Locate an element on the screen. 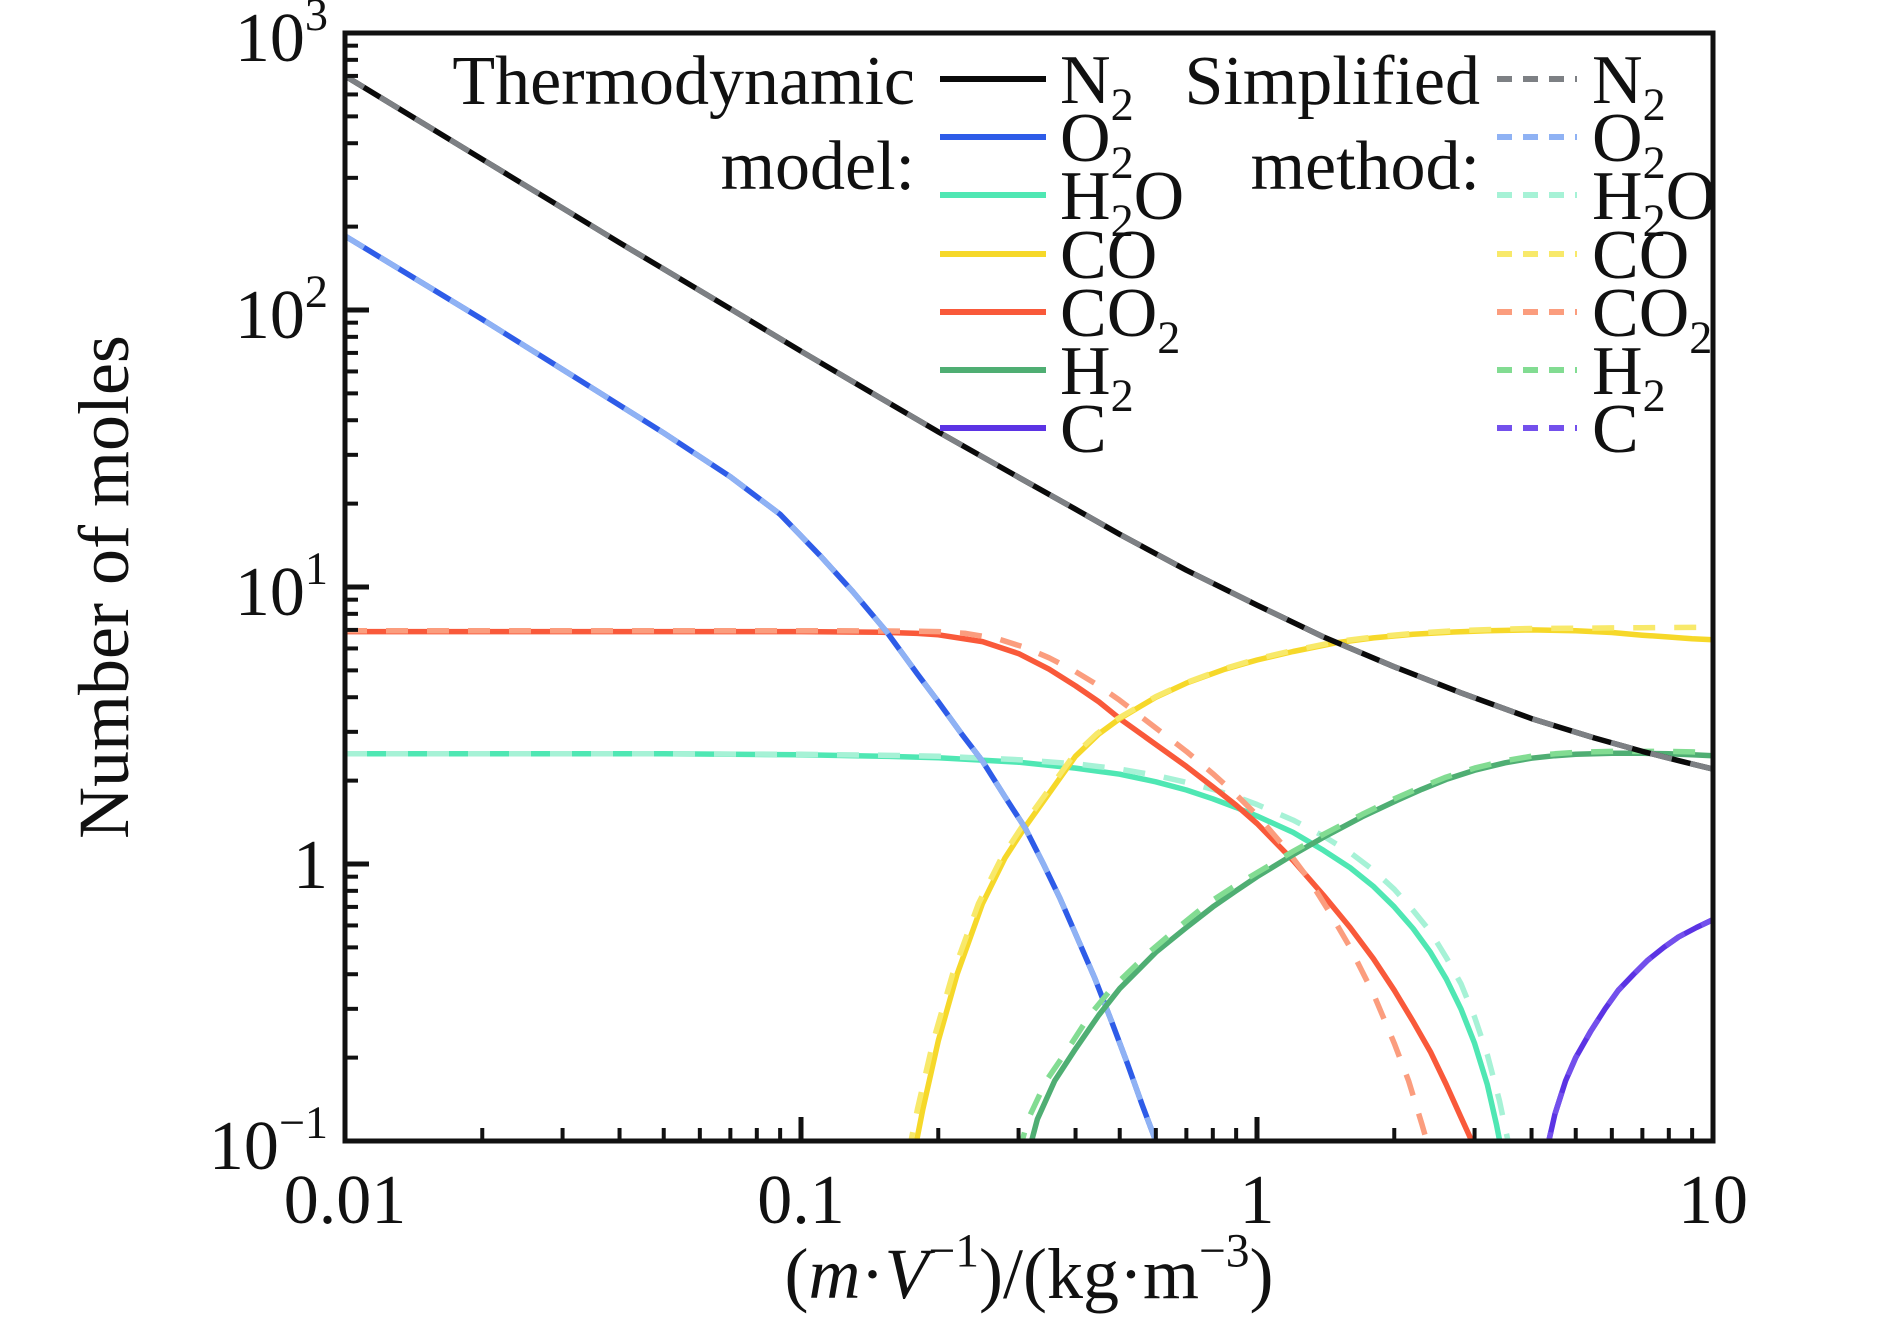  legend-title-thermodynamic-line2: model: is located at coordinates (818, 166).